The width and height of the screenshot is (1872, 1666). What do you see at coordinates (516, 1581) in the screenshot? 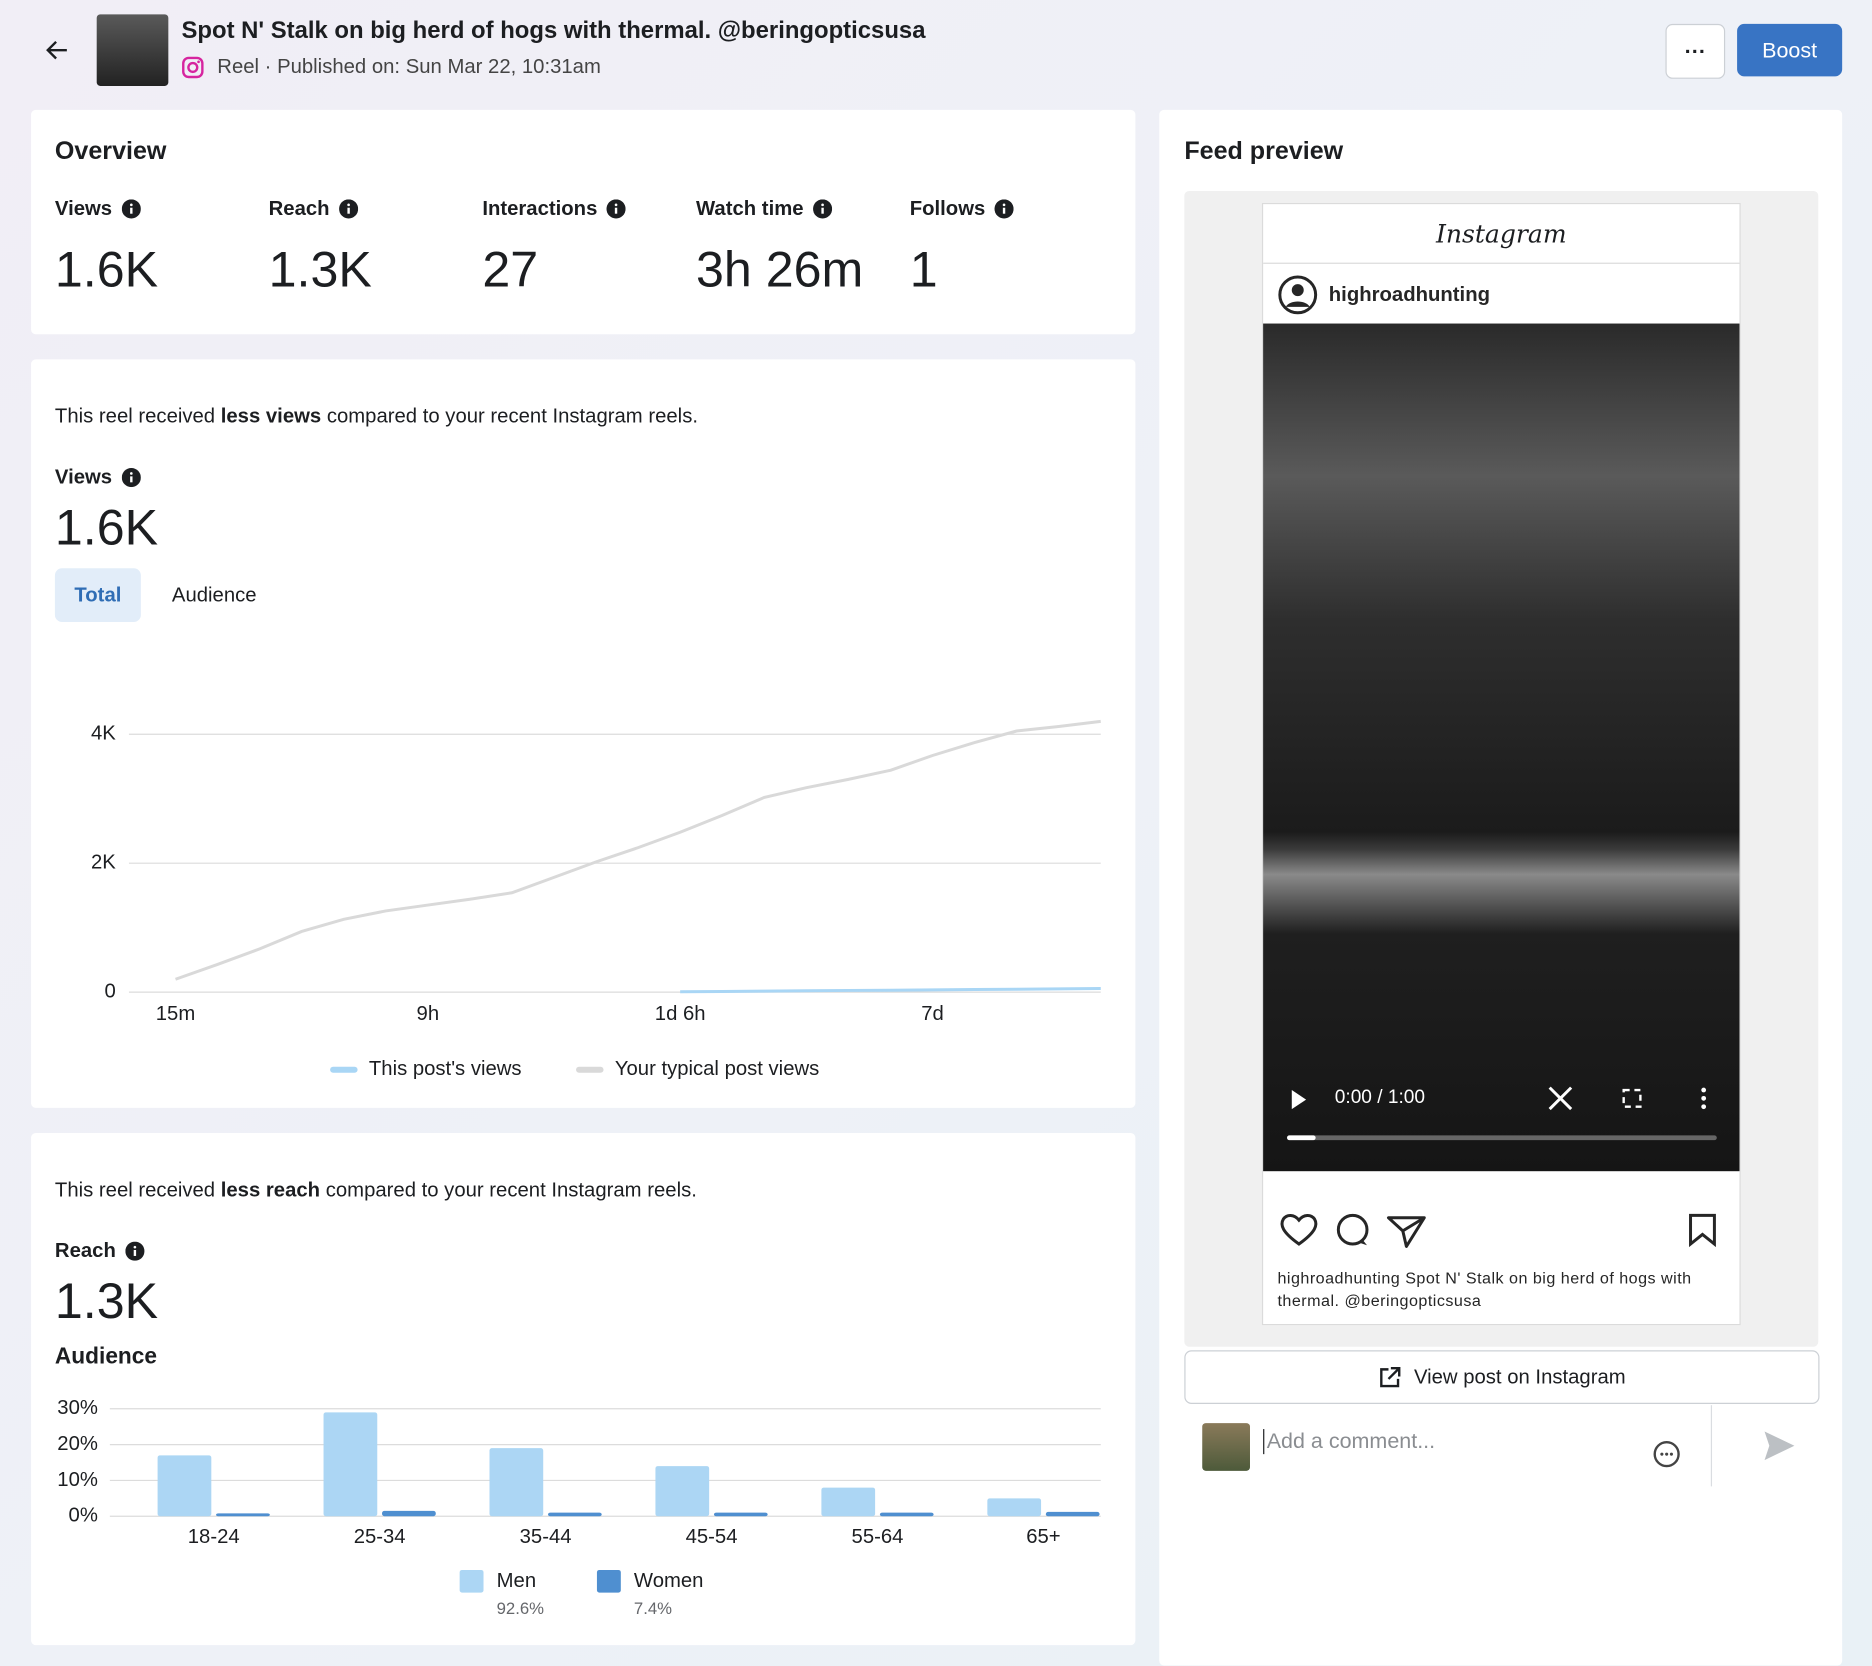
I see `legend-label: Men` at bounding box center [516, 1581].